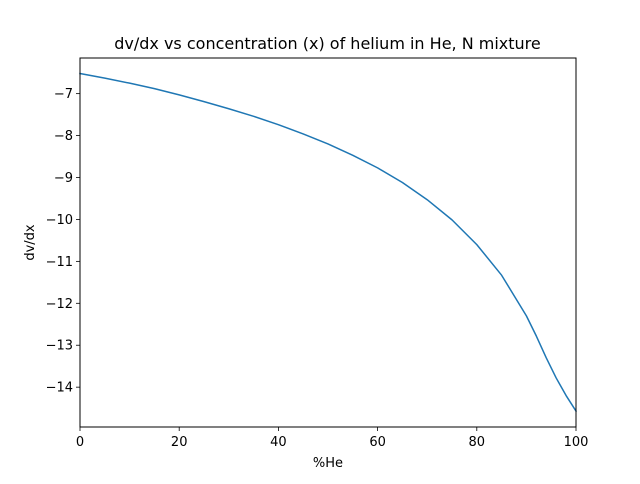 Image resolution: width=640 pixels, height=484 pixels. What do you see at coordinates (63, 136) in the screenshot?
I see `y-tick-label: −8` at bounding box center [63, 136].